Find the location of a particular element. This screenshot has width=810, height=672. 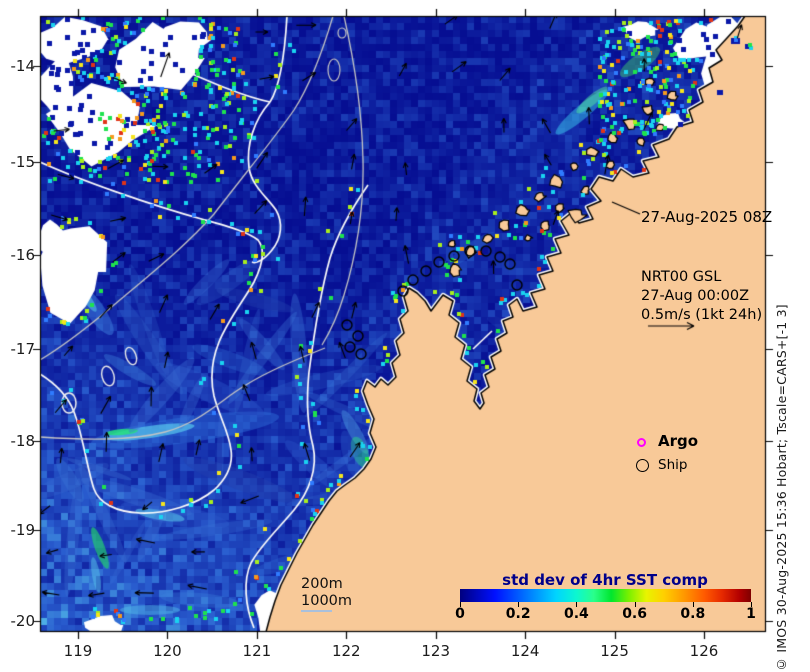

legend-ship-label: Ship is located at coordinates (673, 465).